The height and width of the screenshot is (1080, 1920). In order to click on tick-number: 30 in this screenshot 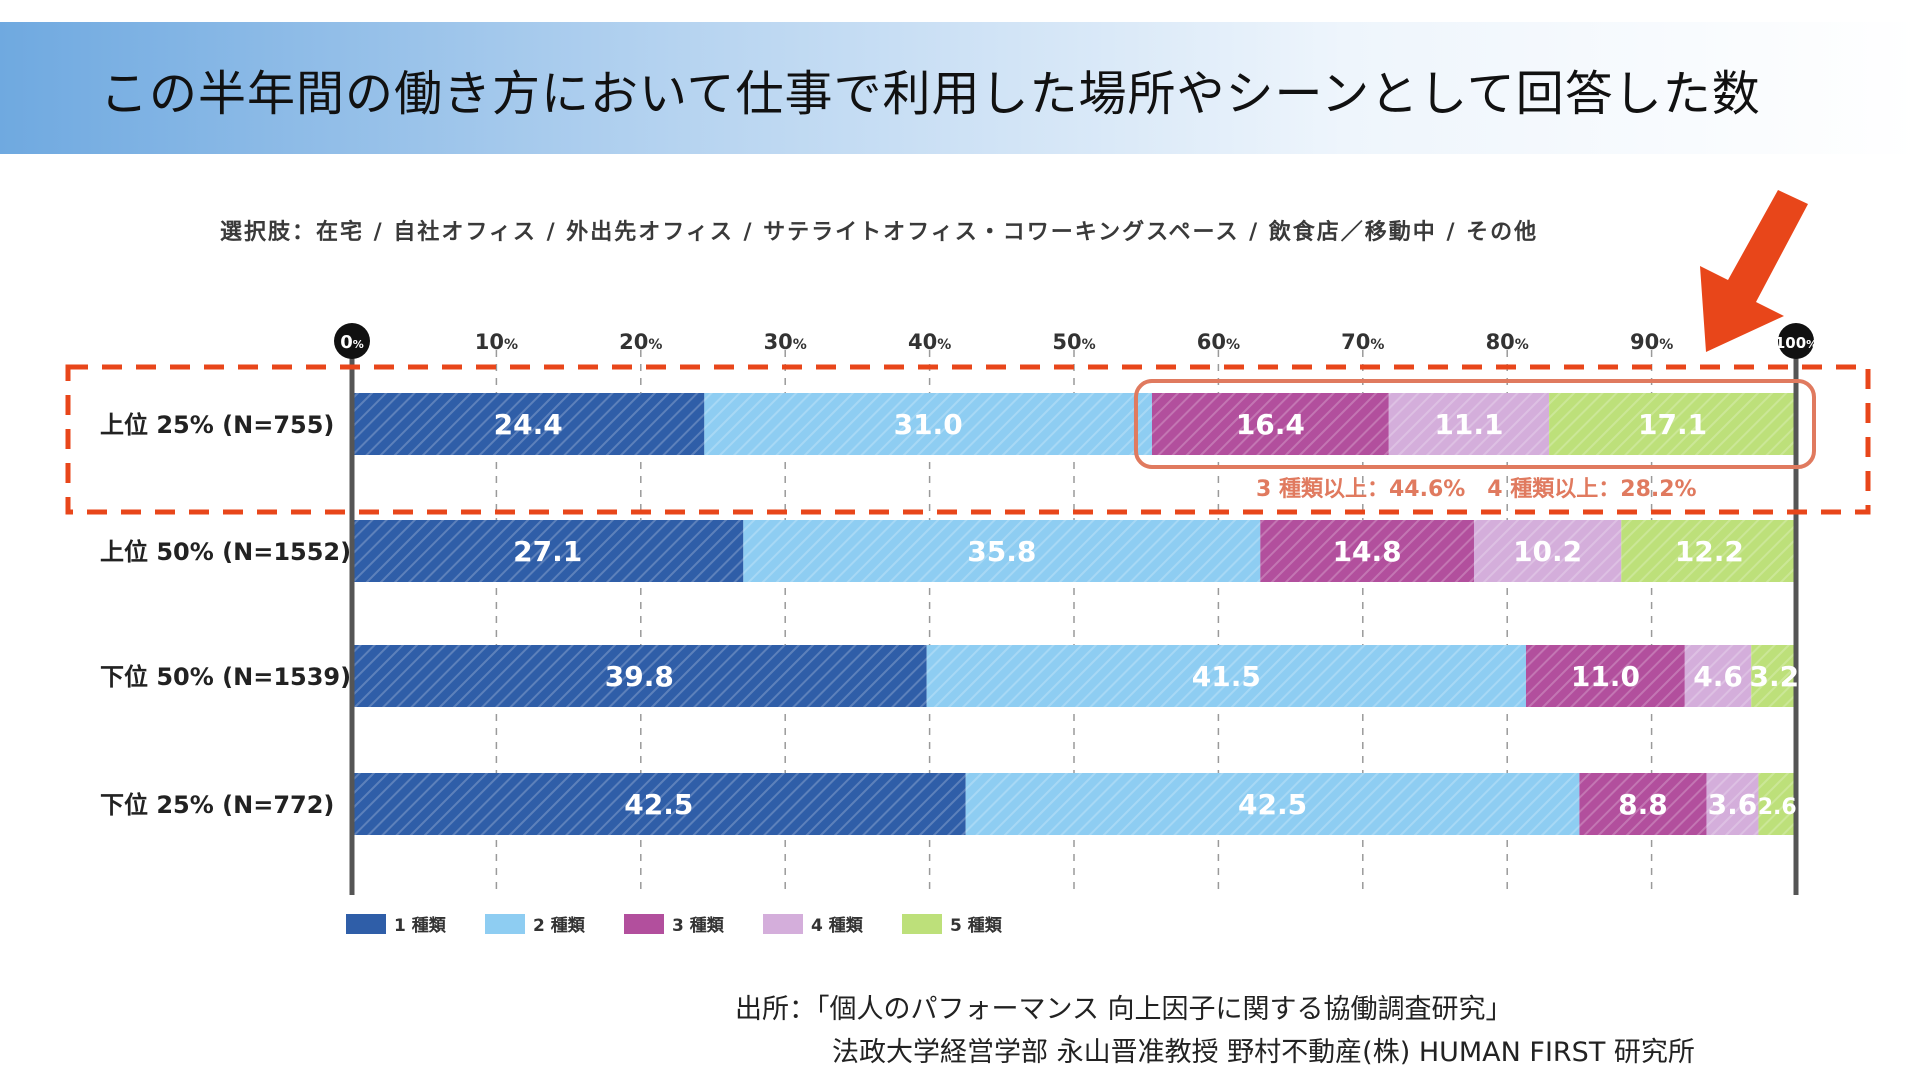, I will do `click(778, 342)`.